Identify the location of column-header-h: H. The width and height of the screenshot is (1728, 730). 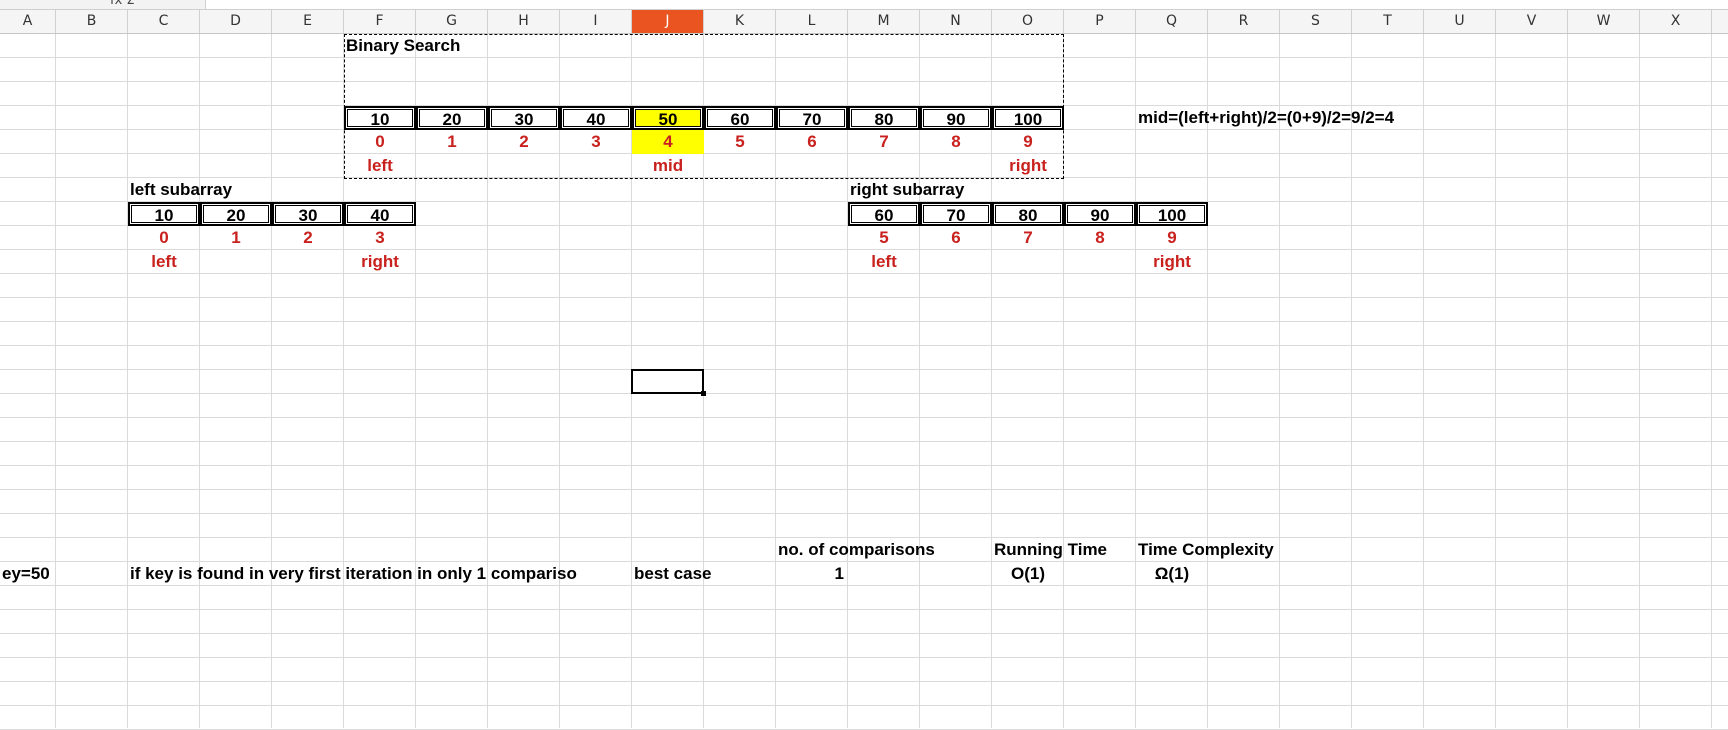
(524, 21).